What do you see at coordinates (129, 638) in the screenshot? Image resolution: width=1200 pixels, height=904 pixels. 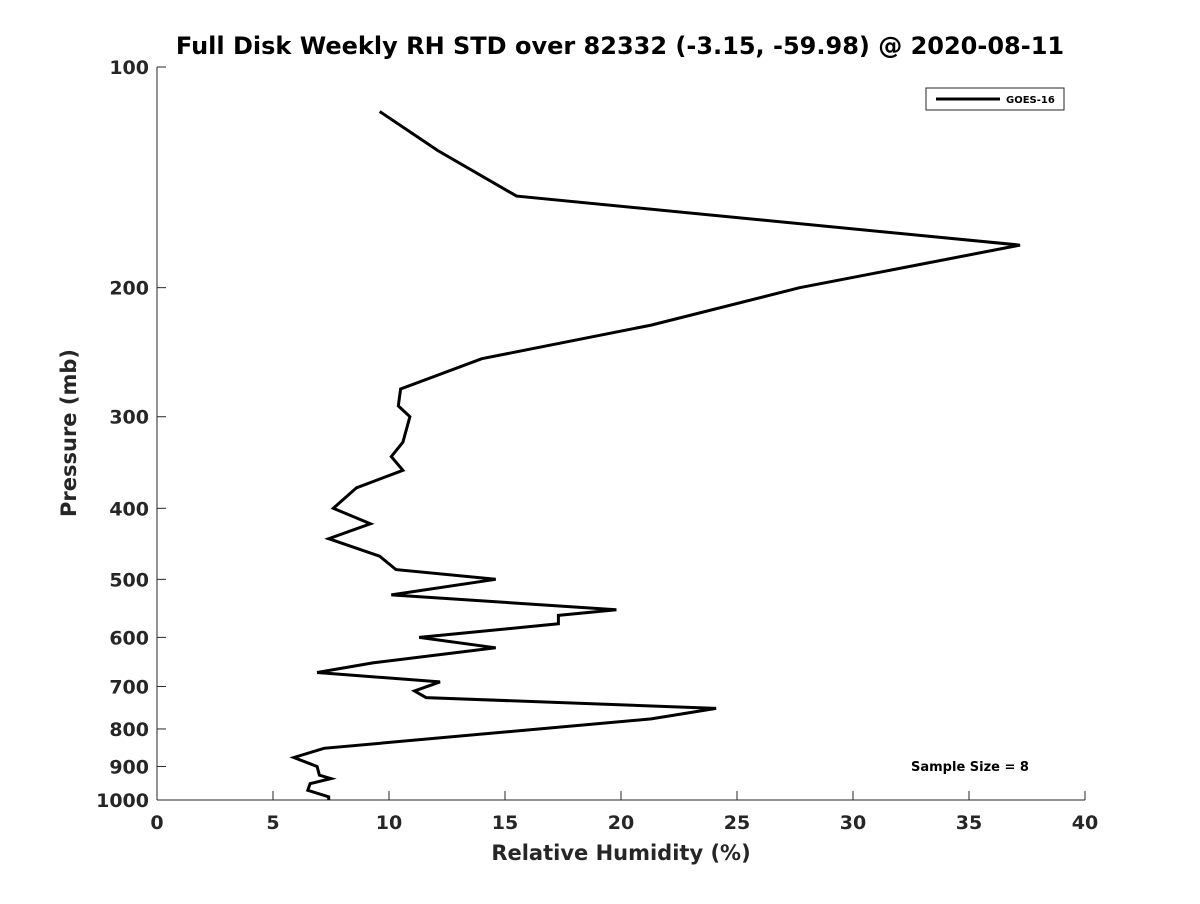 I see `y-tick-label: 600` at bounding box center [129, 638].